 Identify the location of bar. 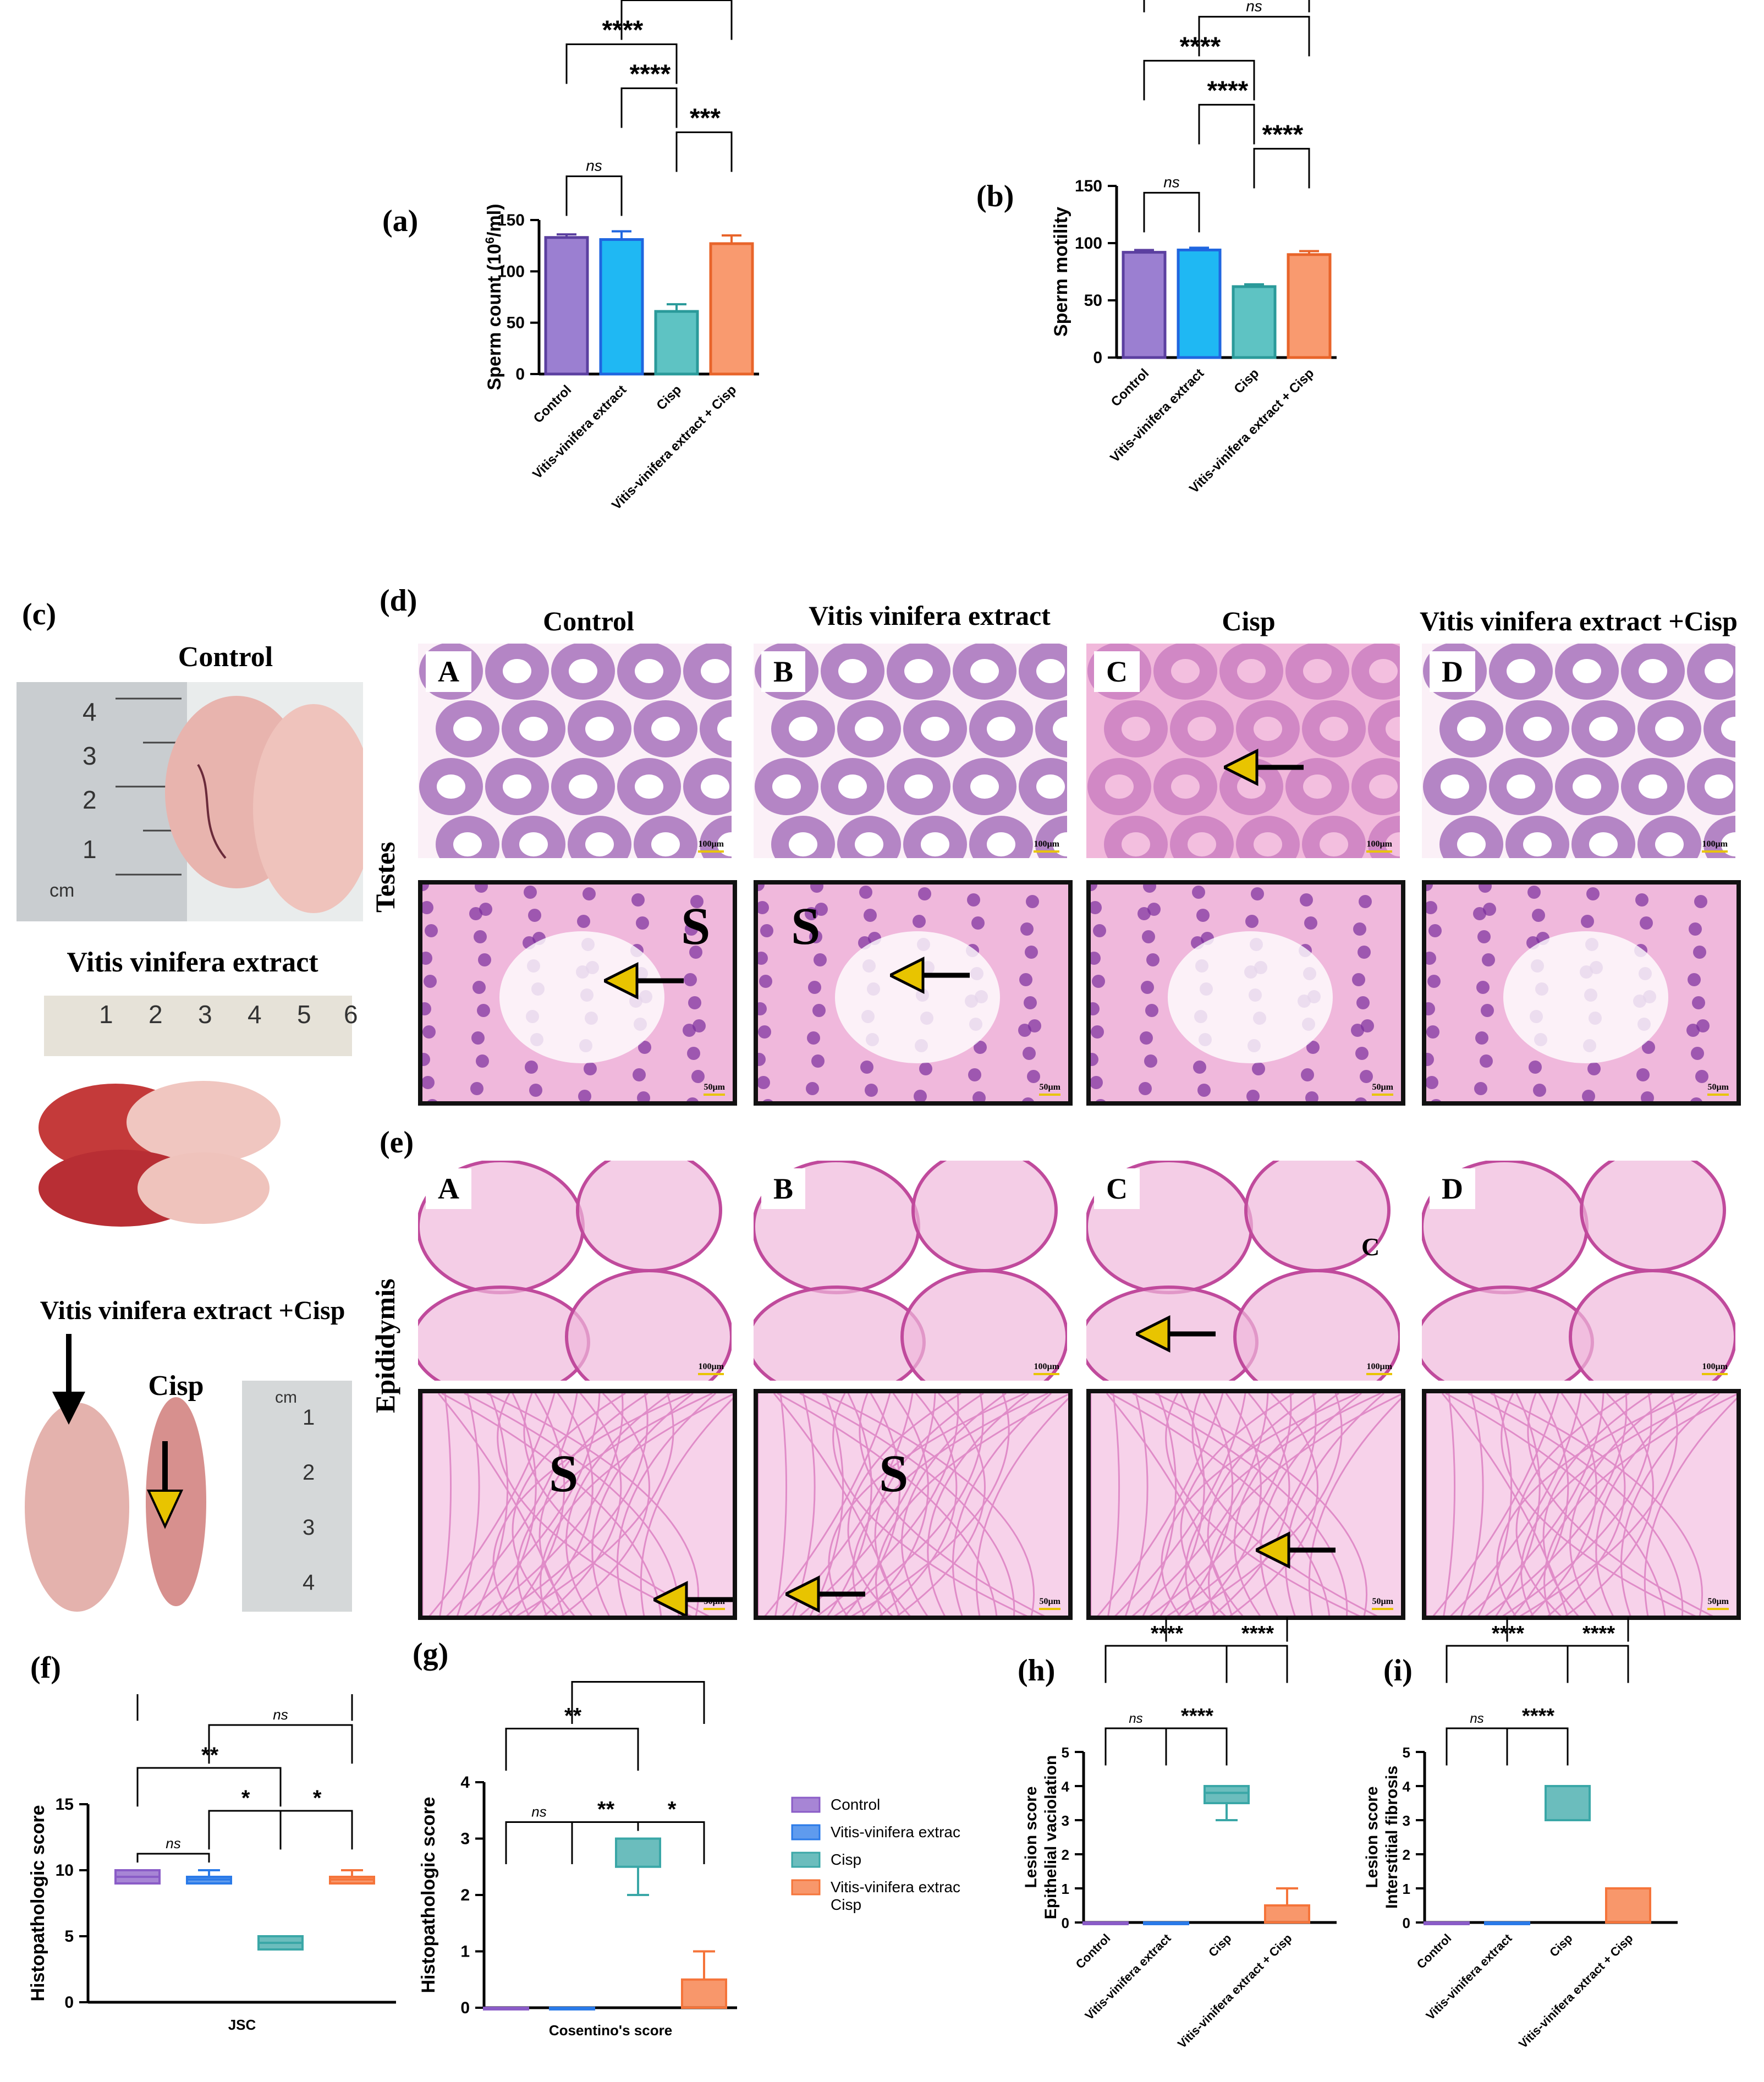
(621, 307).